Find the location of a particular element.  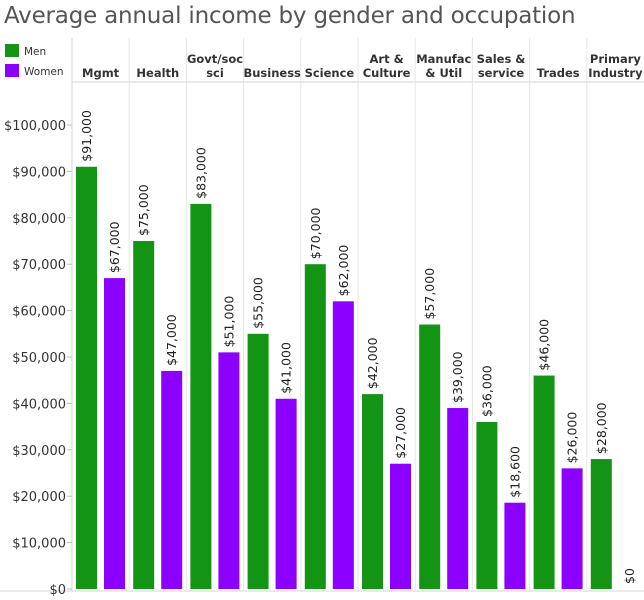

data-label: $55,000 is located at coordinates (258, 303).